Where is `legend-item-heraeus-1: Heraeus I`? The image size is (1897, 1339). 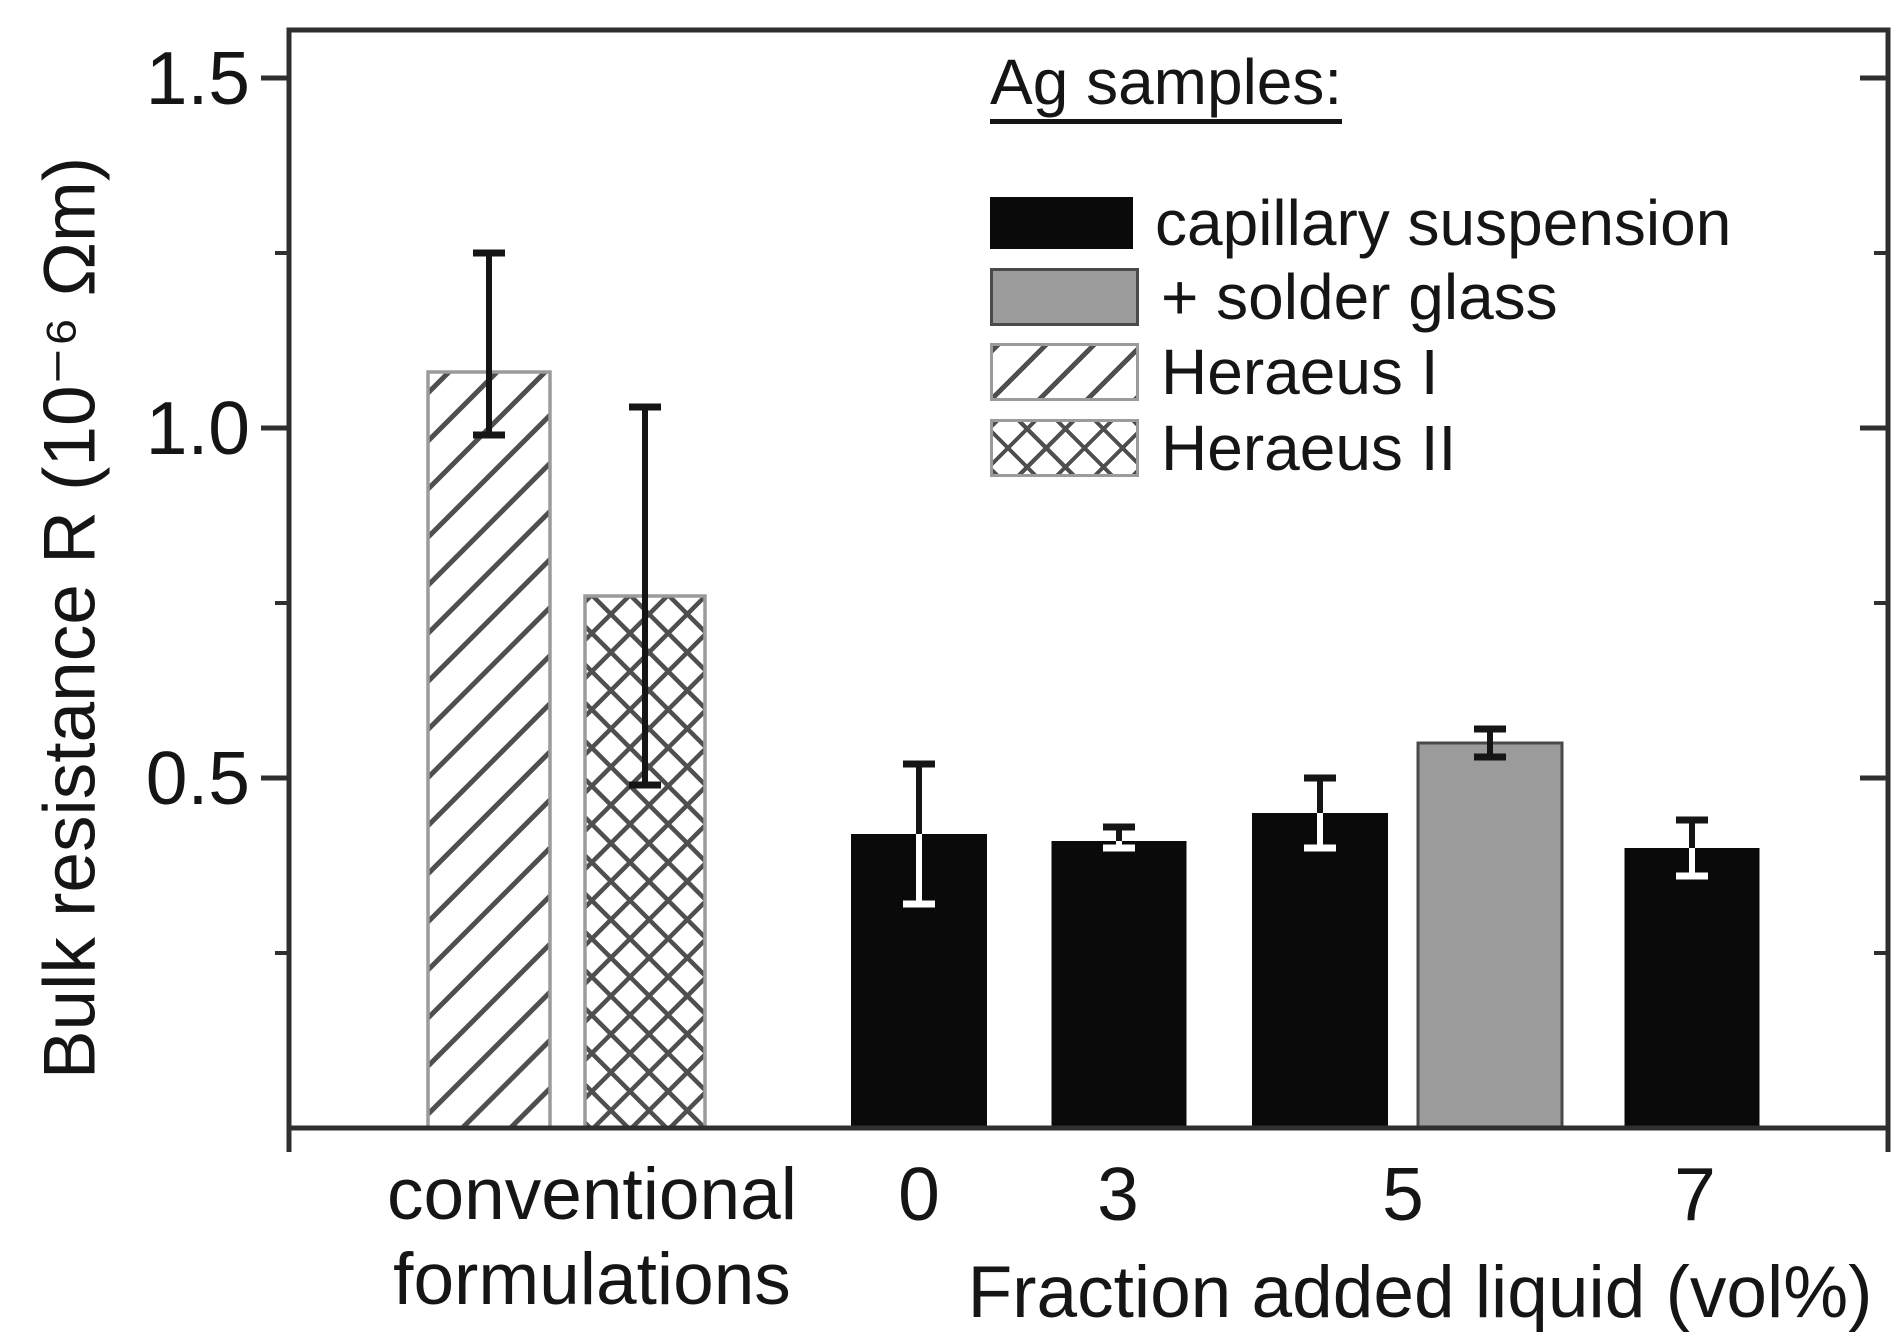
legend-item-heraeus-1: Heraeus I is located at coordinates (1214, 372).